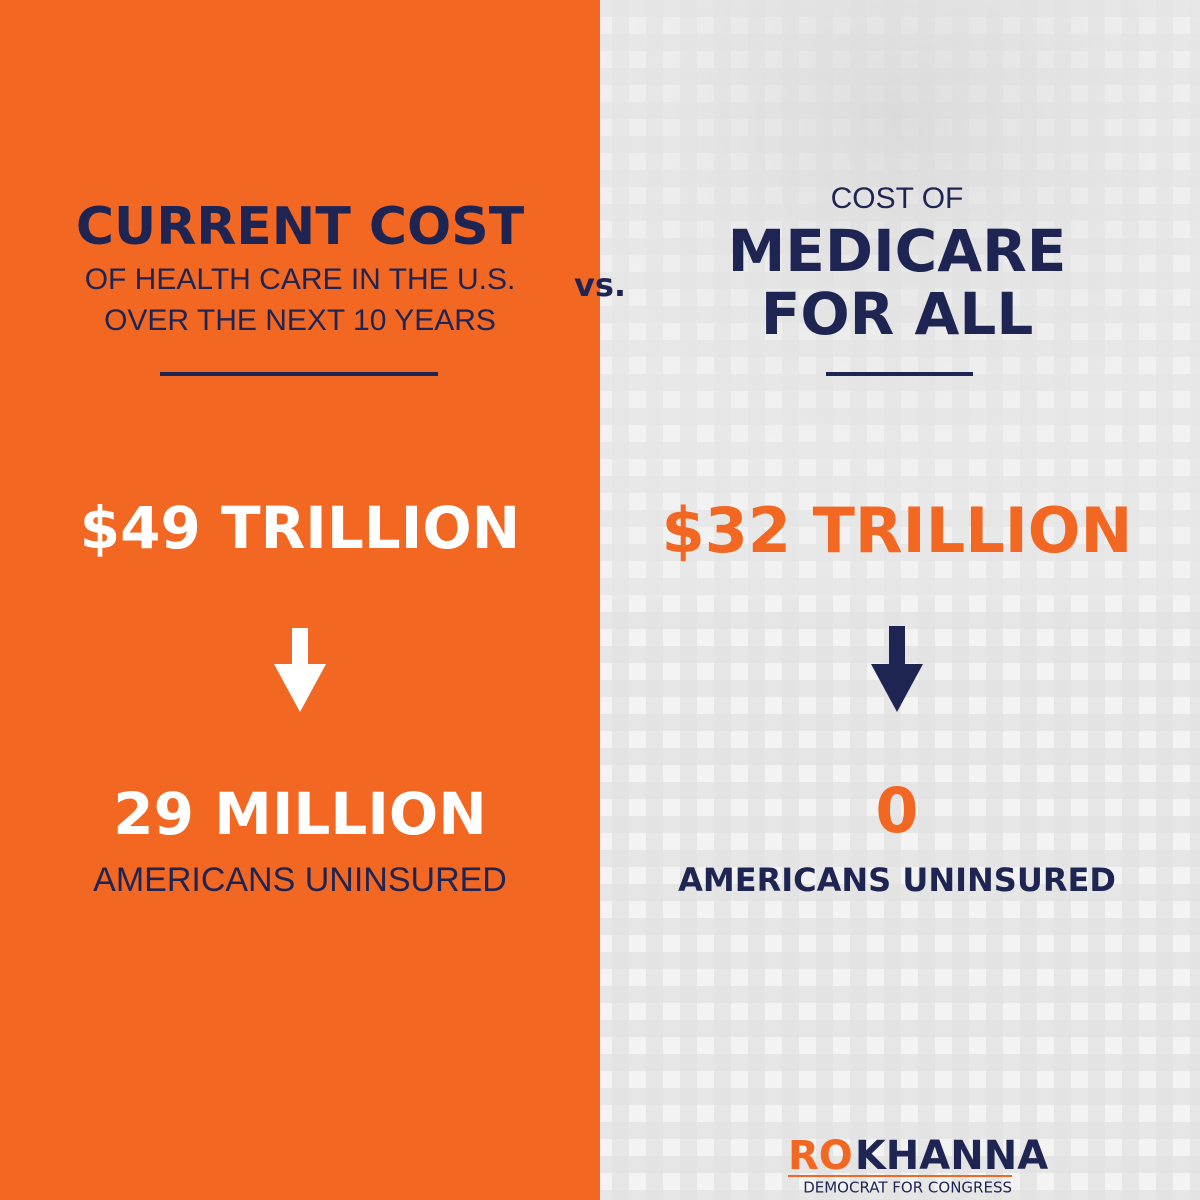  I want to click on logo-tagline: DEMOCRAT FOR CONGRESS, so click(907, 1188).